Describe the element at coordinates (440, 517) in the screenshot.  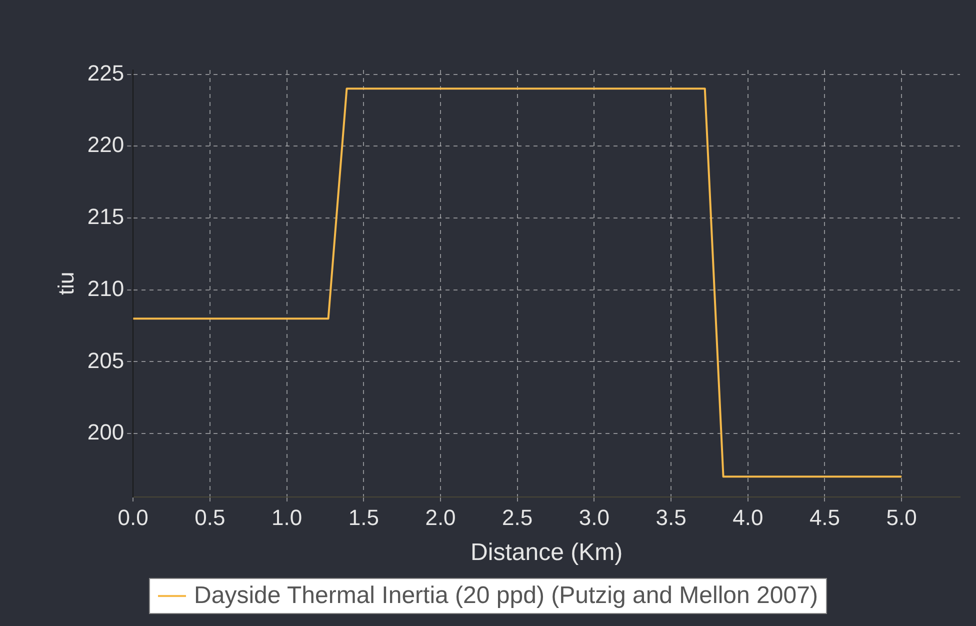
I see `x-tick-label: 2.0` at that location.